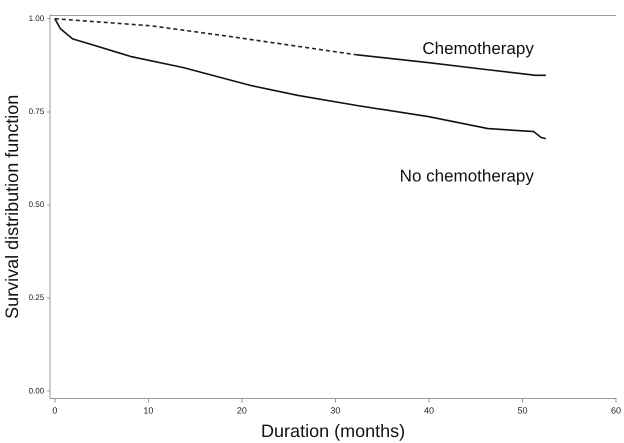  Describe the element at coordinates (522, 410) in the screenshot. I see `x-tick-label: 50` at that location.